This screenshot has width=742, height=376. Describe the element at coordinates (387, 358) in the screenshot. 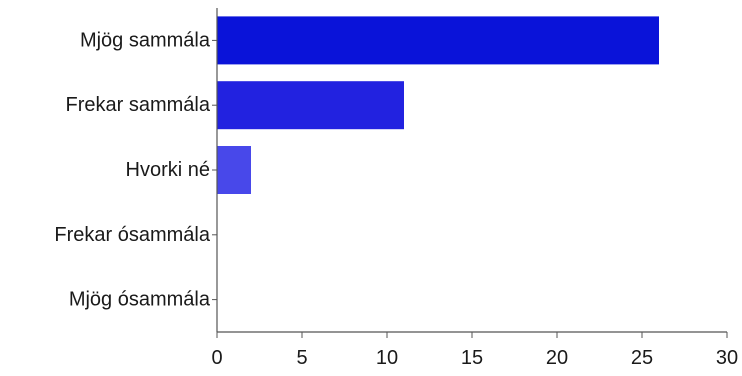

I see `x-tick-label-10: 10` at that location.